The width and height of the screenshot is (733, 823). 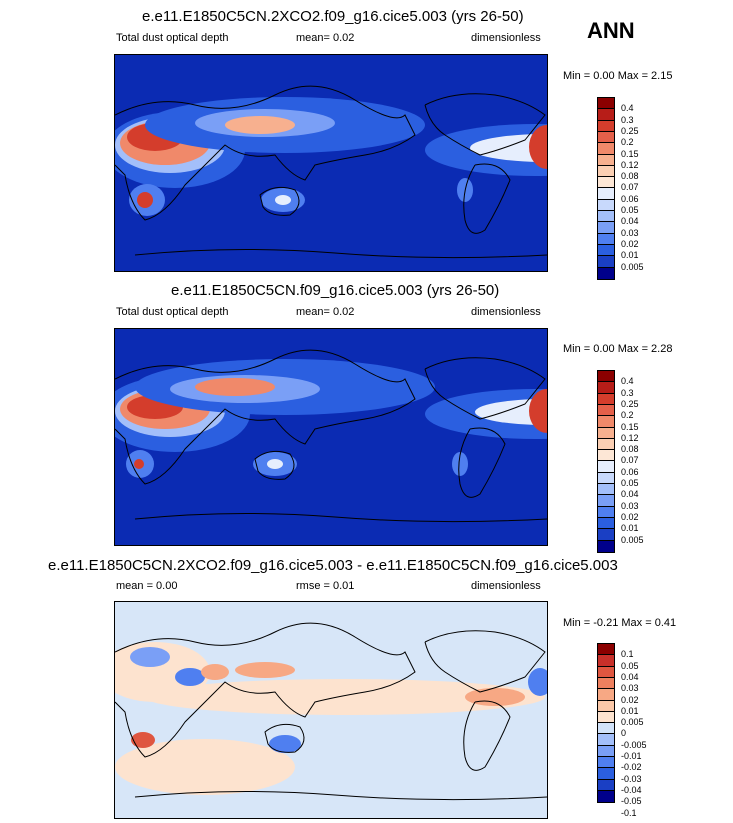 I want to click on panel2-units: dimensionless, so click(x=506, y=312).